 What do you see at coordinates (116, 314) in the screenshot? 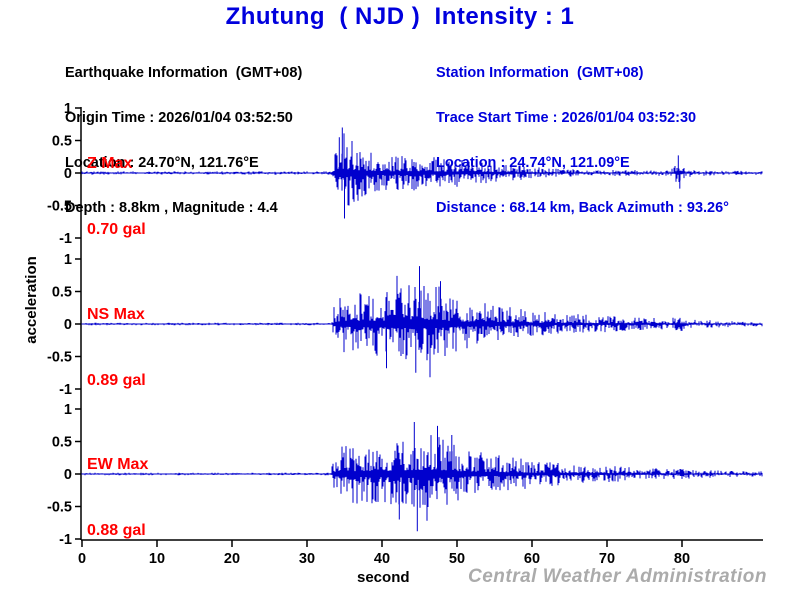
I see `trace-max-name: NS Max` at bounding box center [116, 314].